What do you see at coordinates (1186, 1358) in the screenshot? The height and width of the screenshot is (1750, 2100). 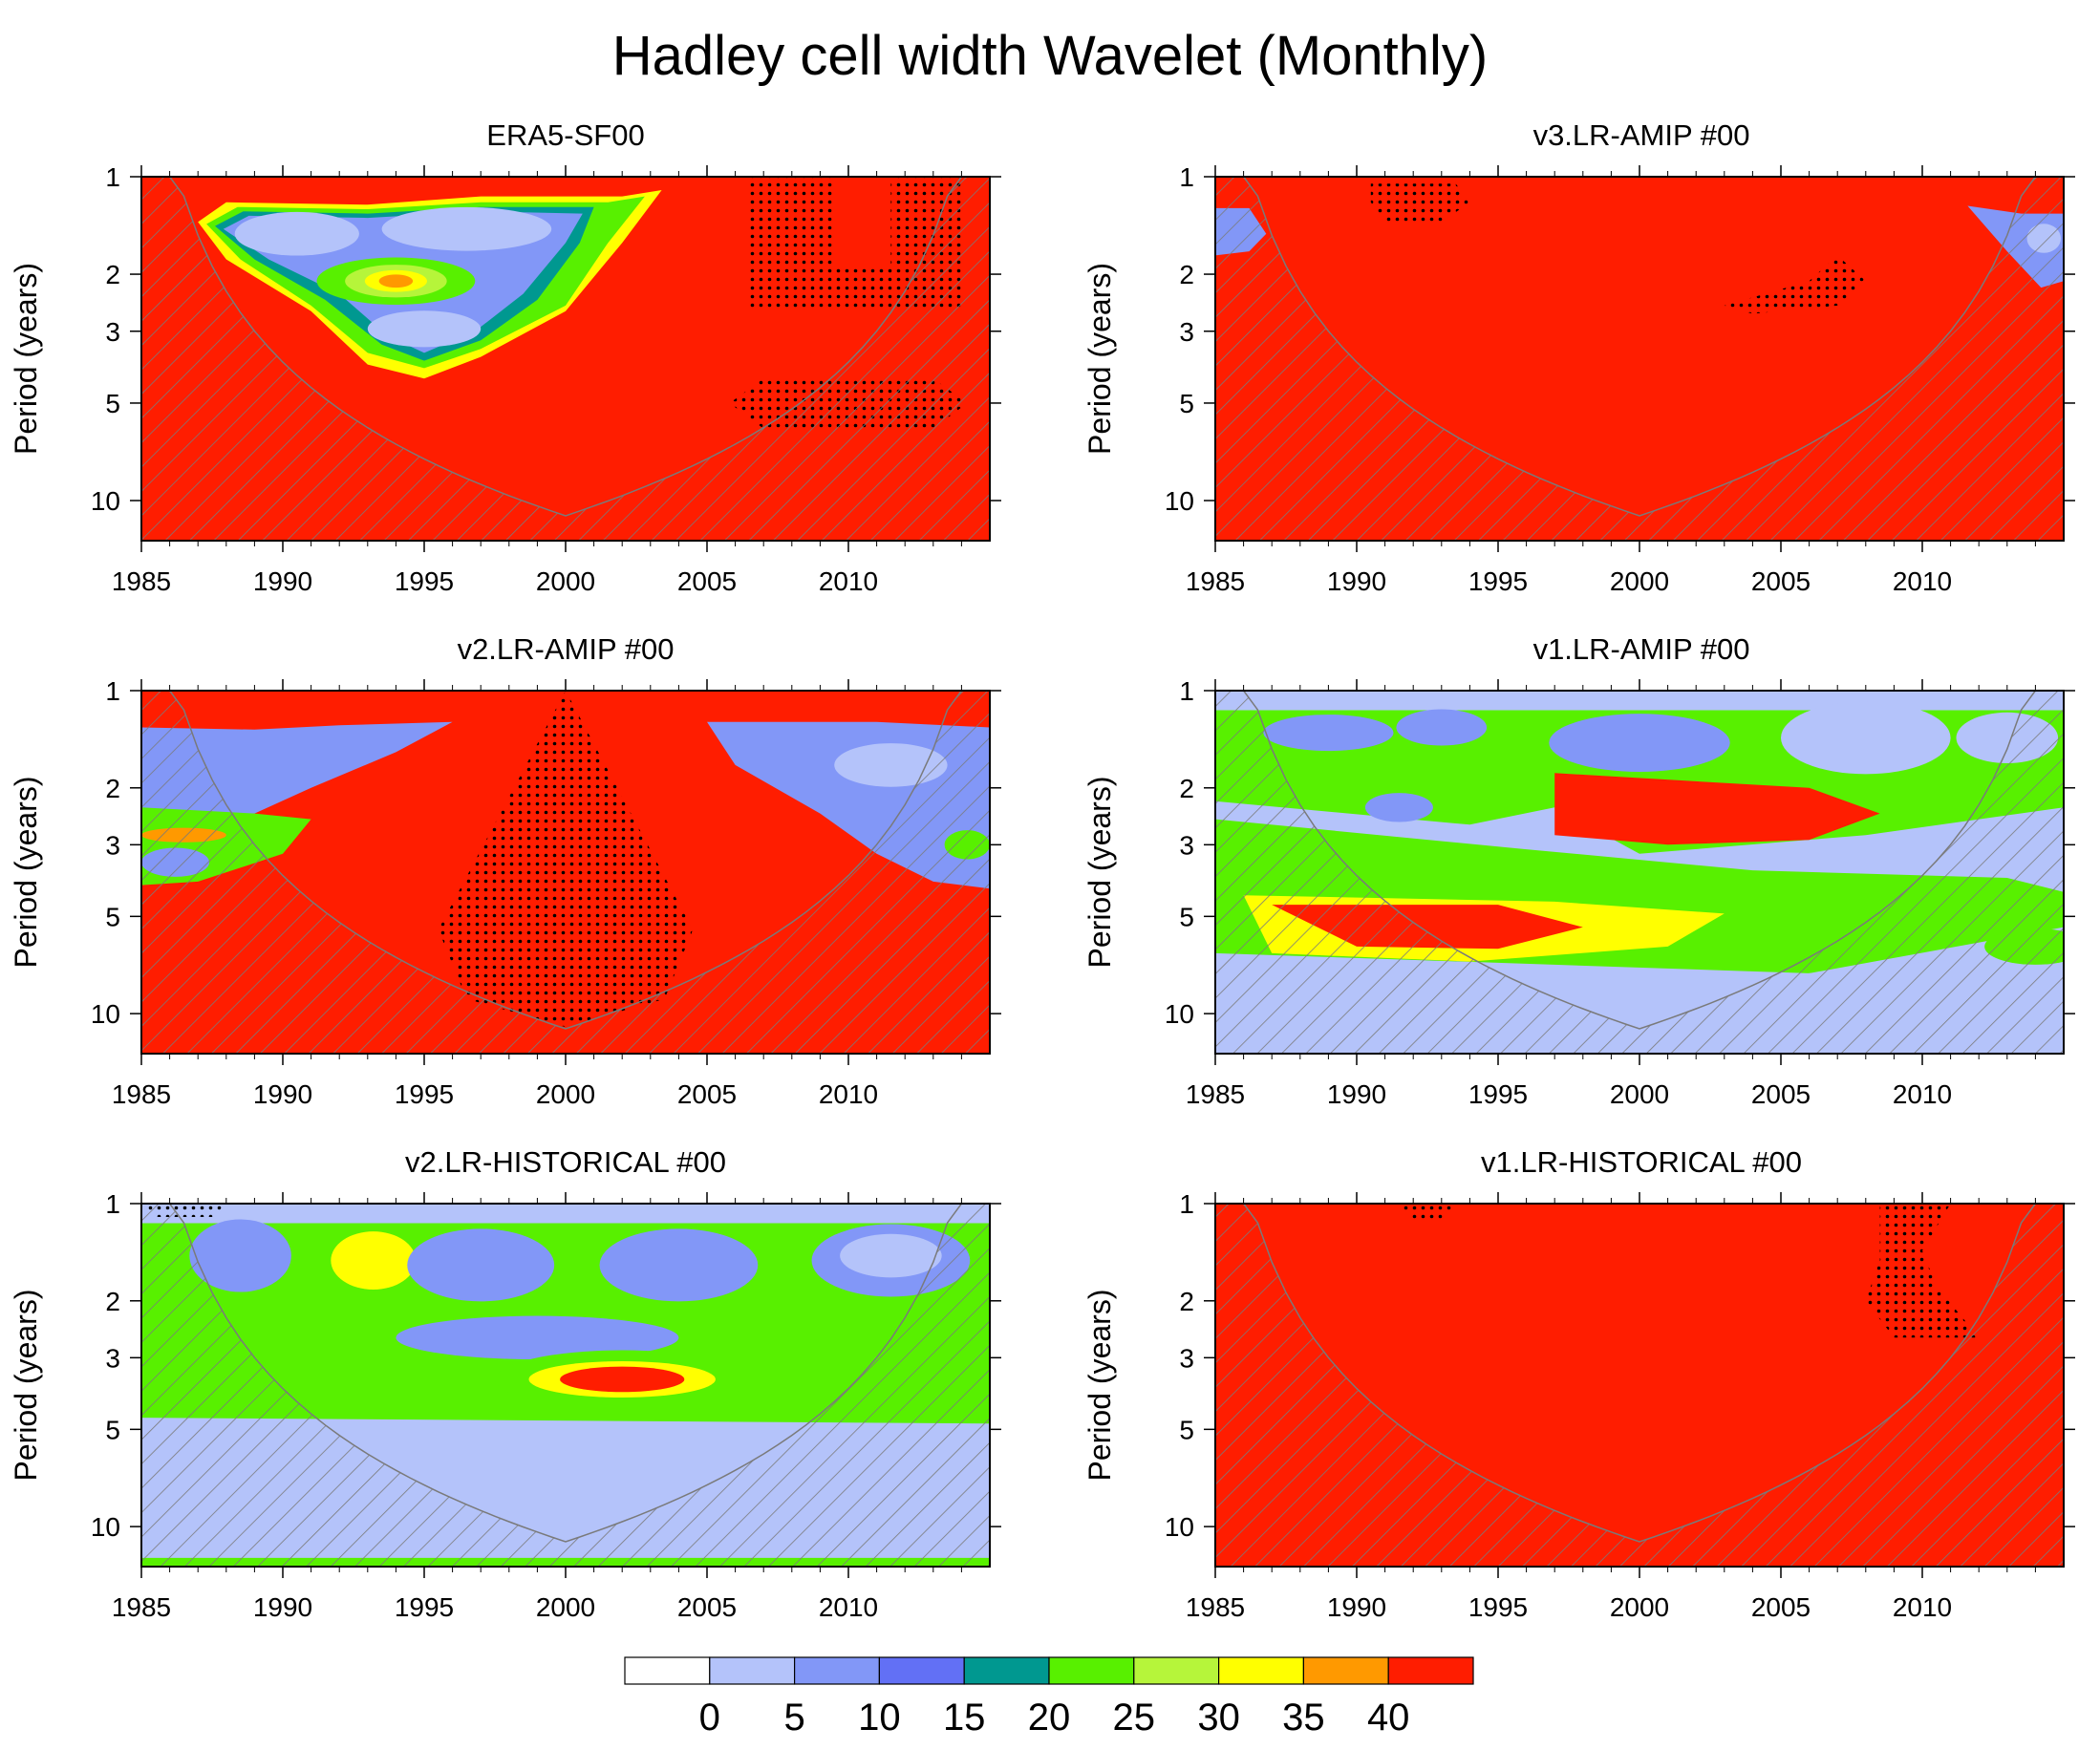 I see `y-tick-label: 3` at bounding box center [1186, 1358].